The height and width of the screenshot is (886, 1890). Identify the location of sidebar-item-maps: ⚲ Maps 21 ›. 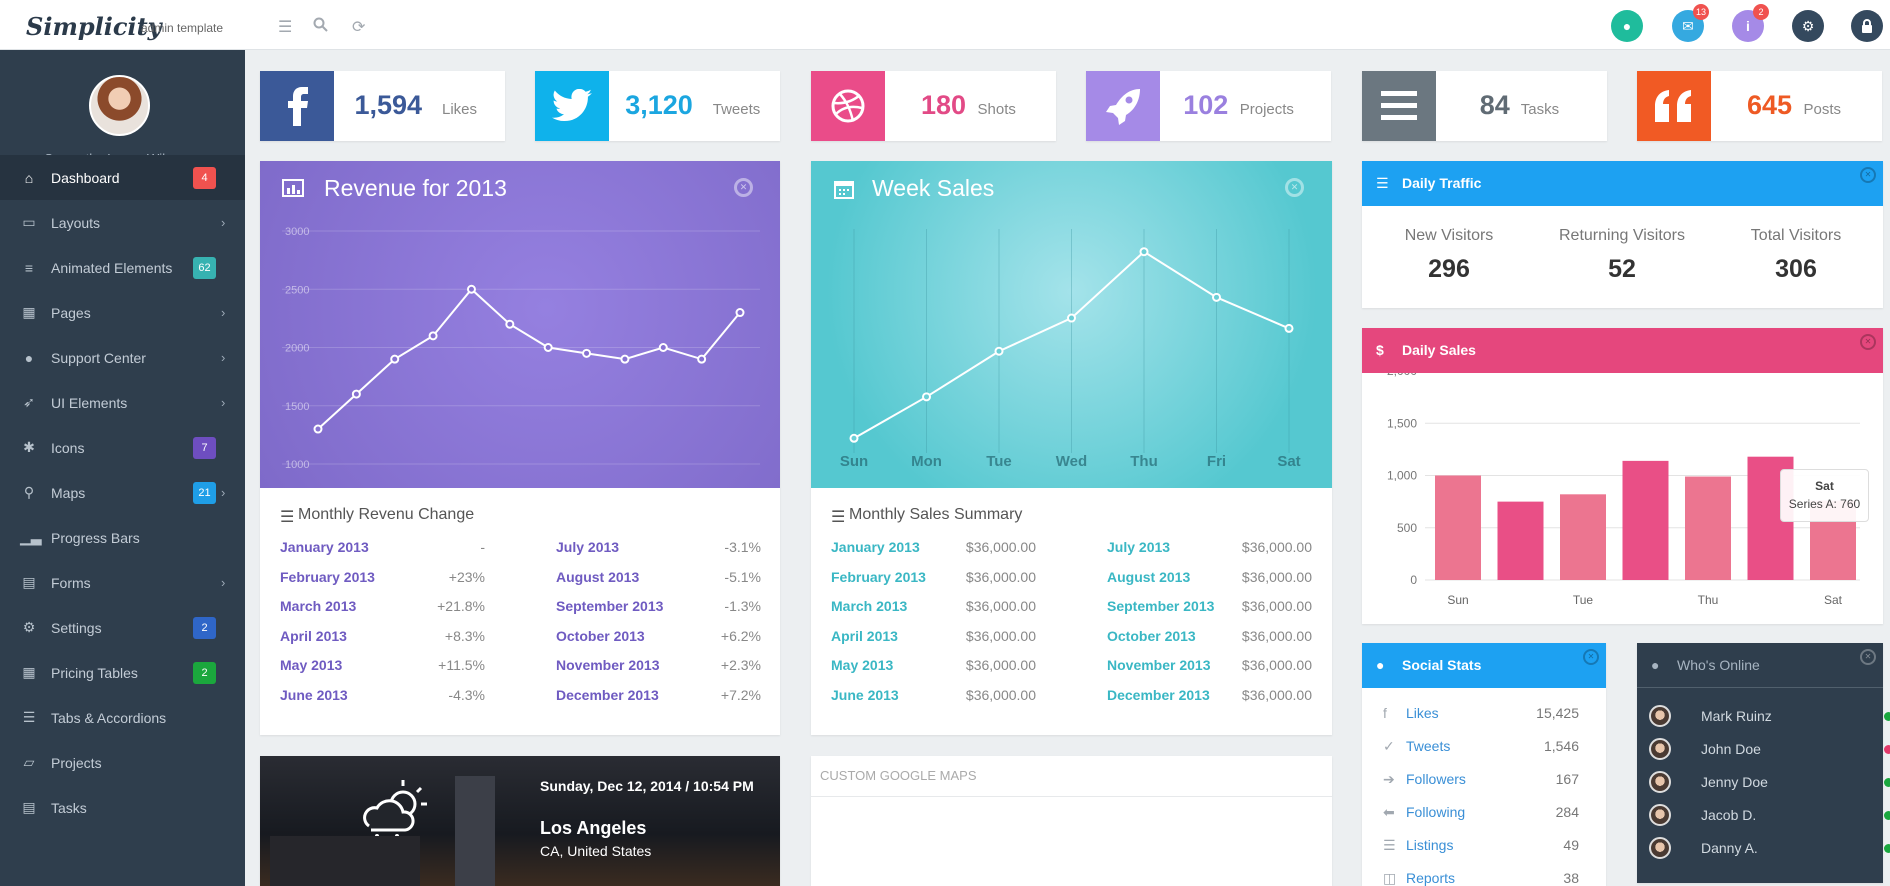
(122, 492).